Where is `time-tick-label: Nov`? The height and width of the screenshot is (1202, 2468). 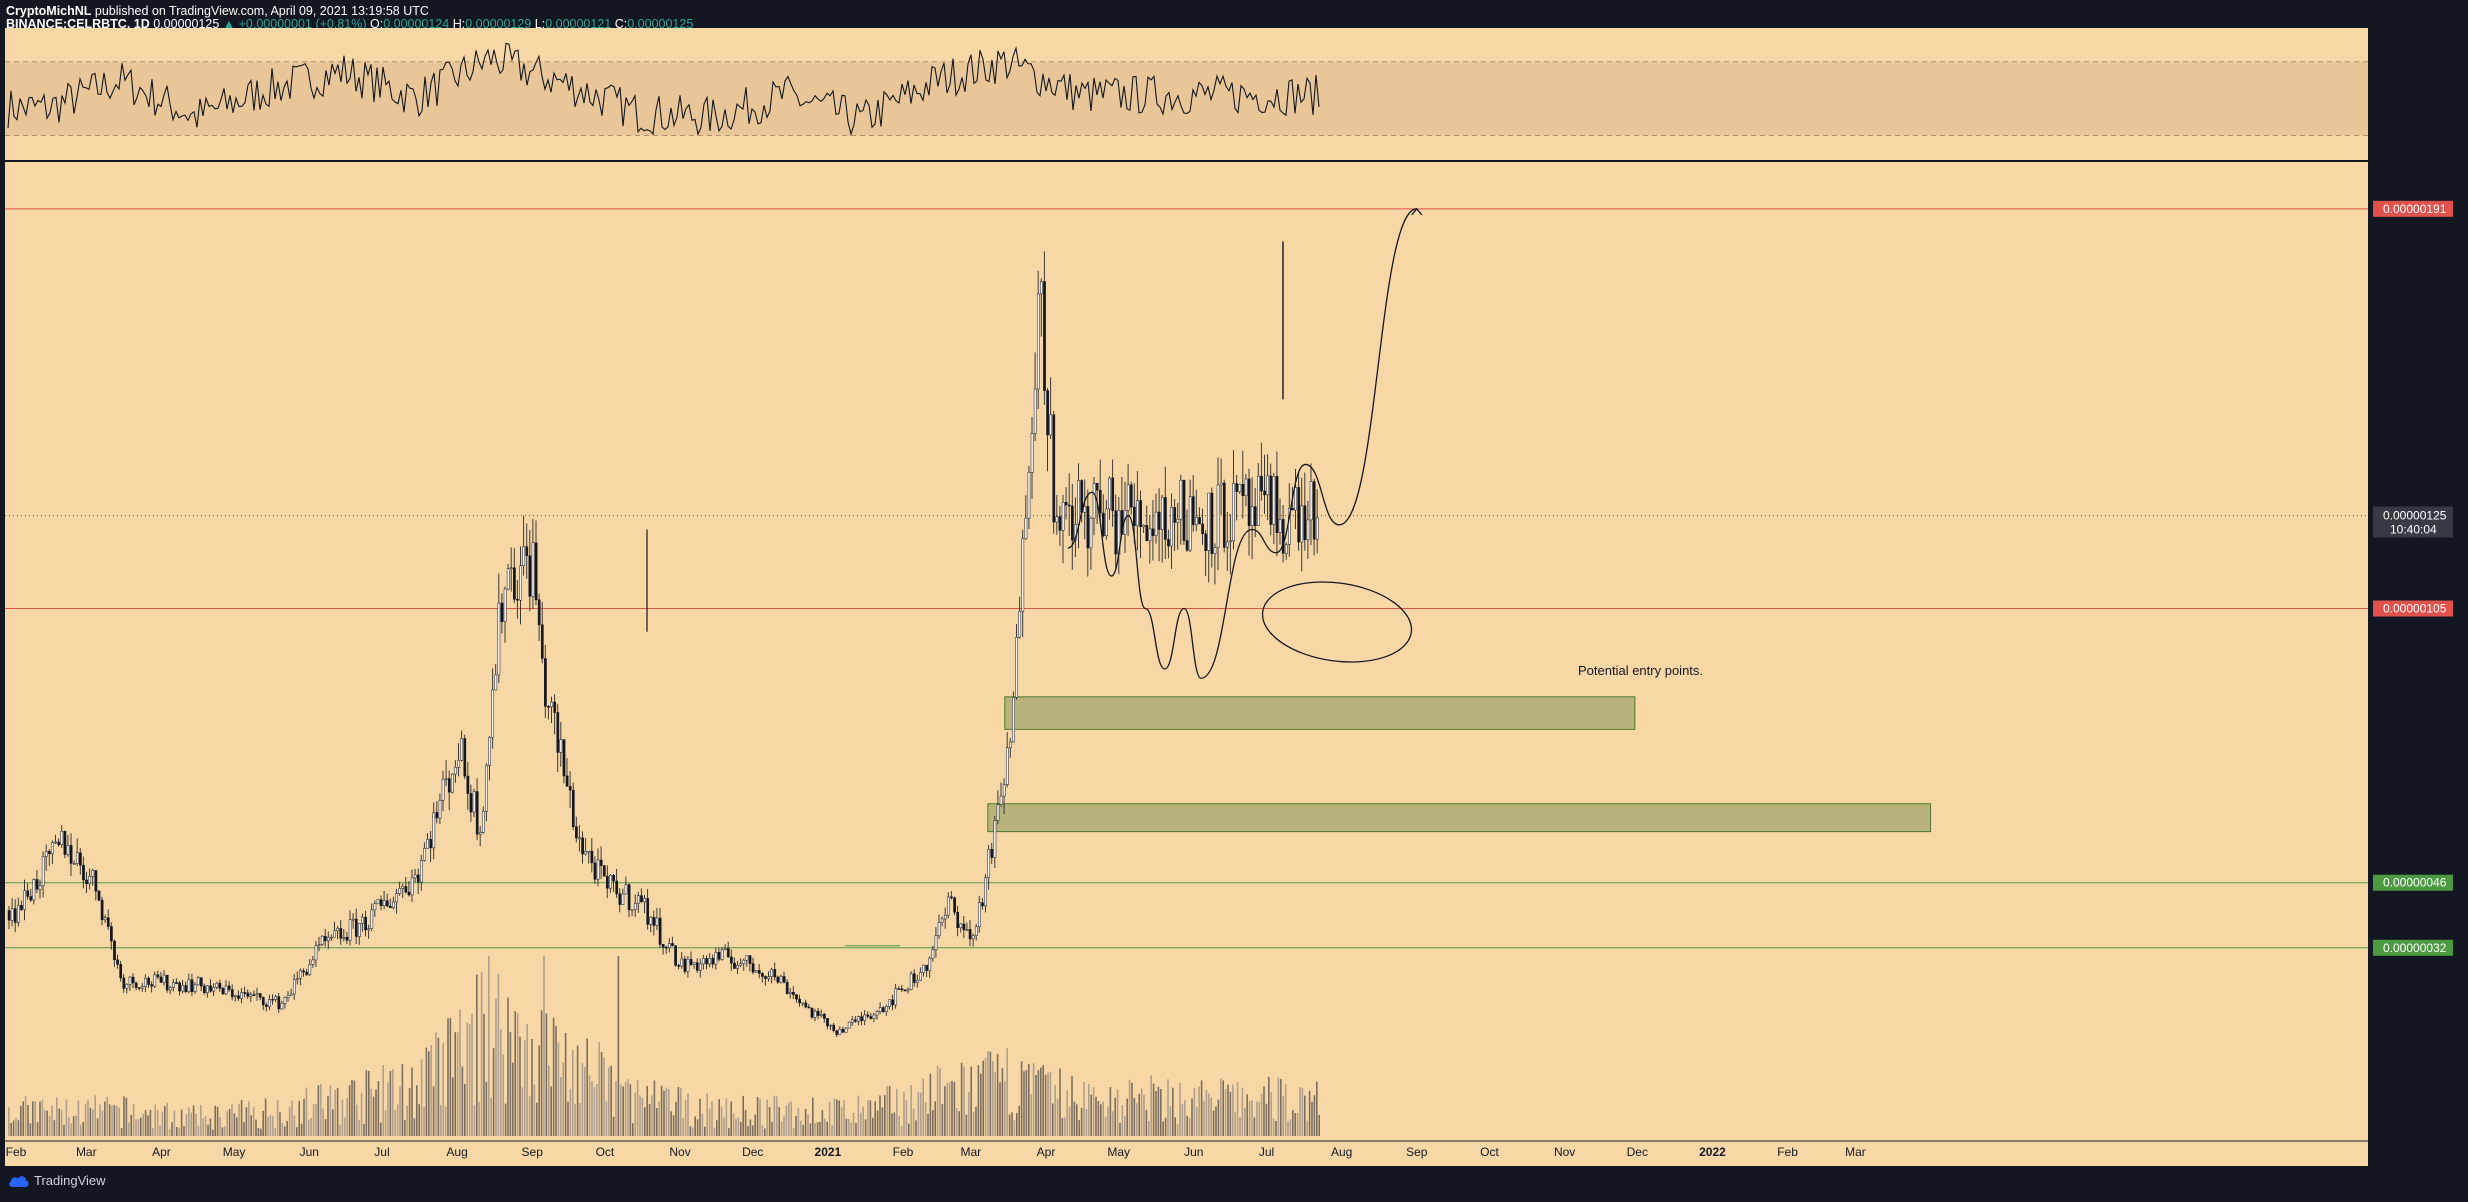
time-tick-label: Nov is located at coordinates (679, 1152).